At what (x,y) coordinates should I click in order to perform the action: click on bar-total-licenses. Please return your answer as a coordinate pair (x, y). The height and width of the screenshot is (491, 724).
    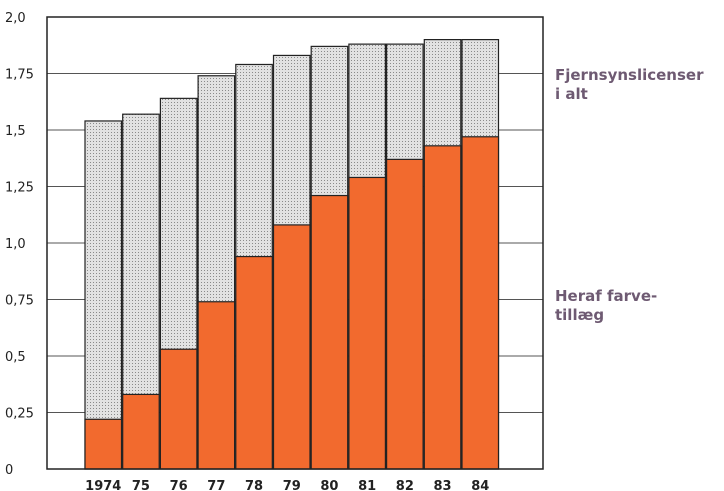
    Looking at the image, I should click on (103, 295).